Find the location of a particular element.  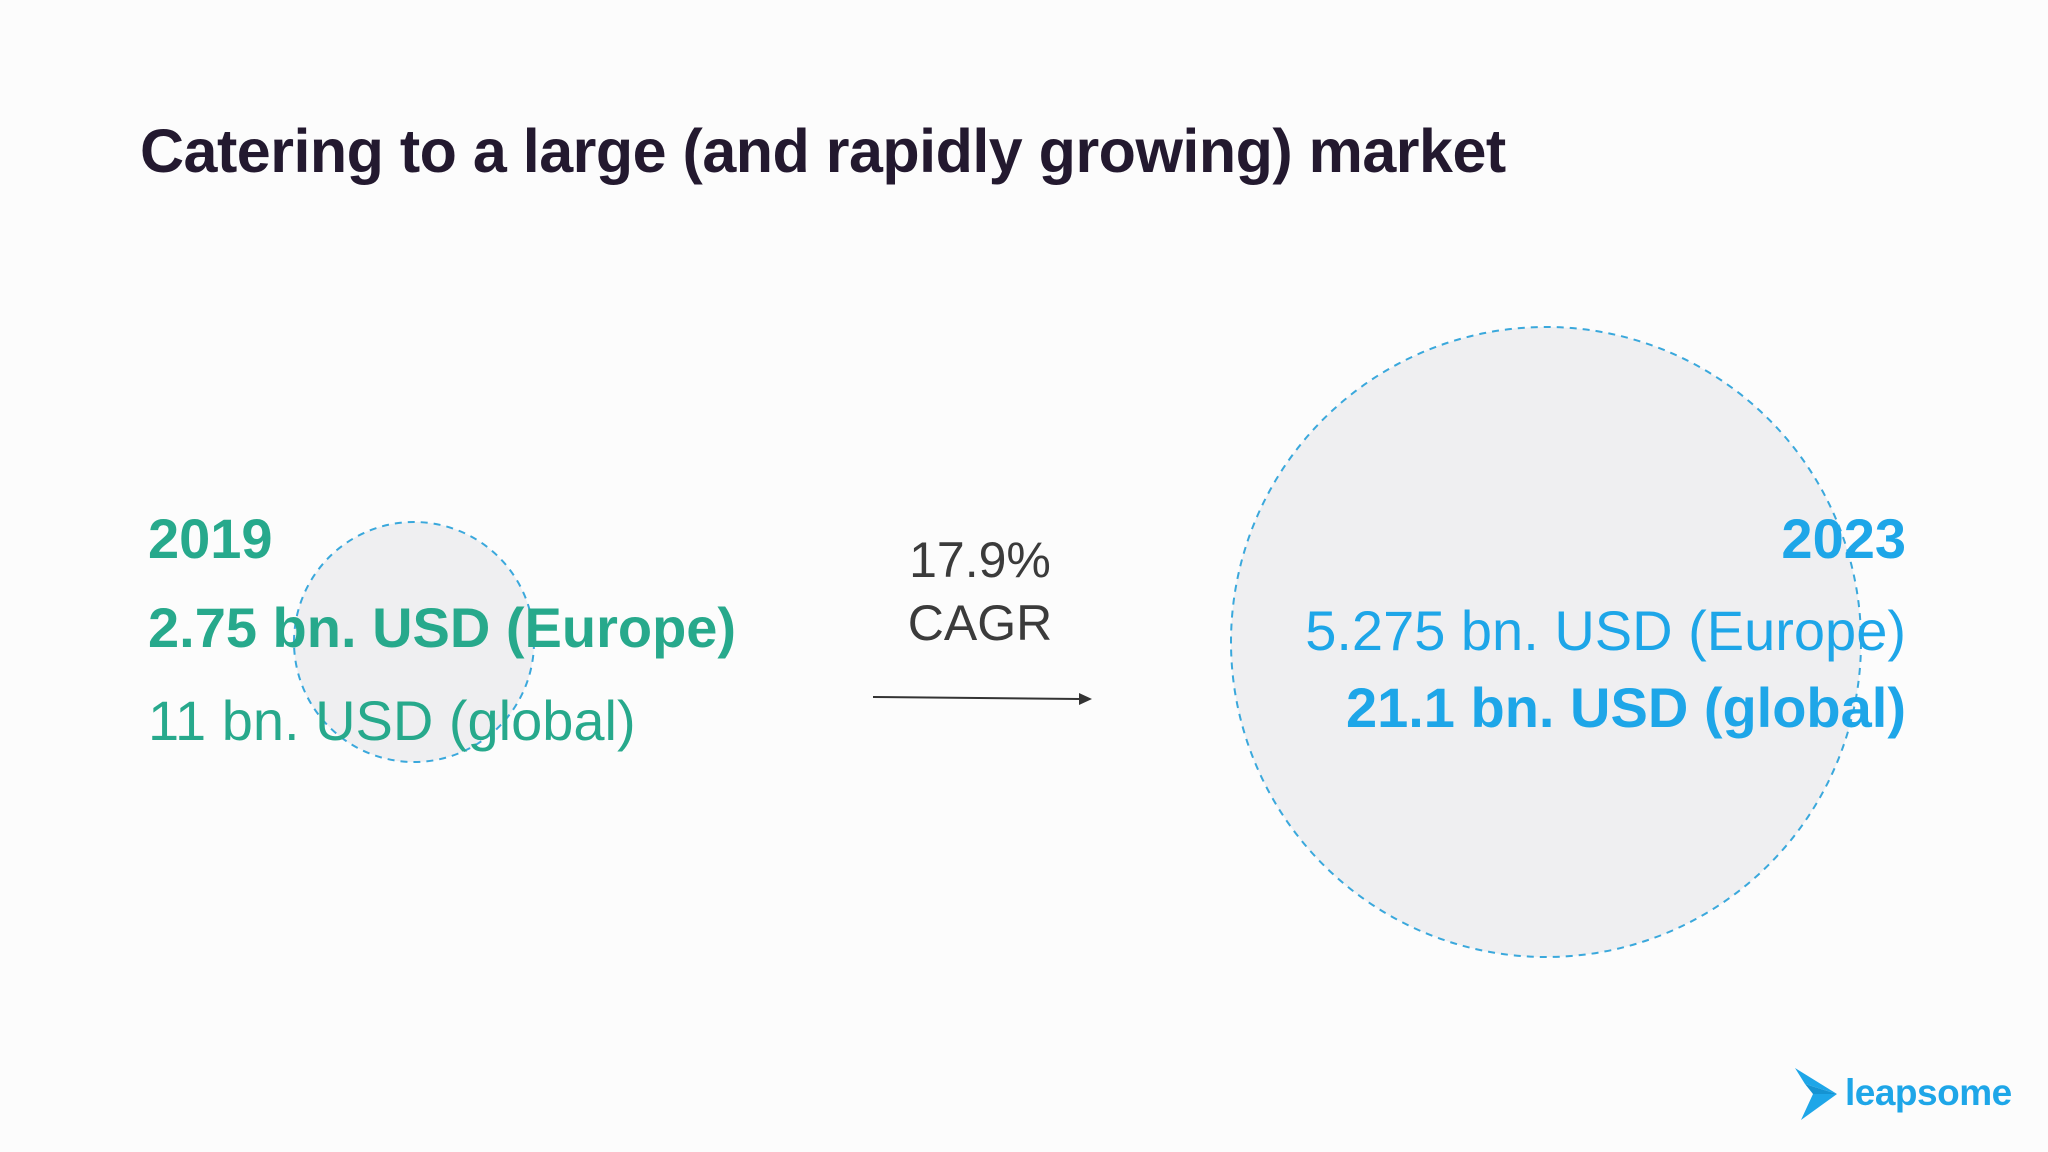

growth-arrow-icon is located at coordinates (982, 699).